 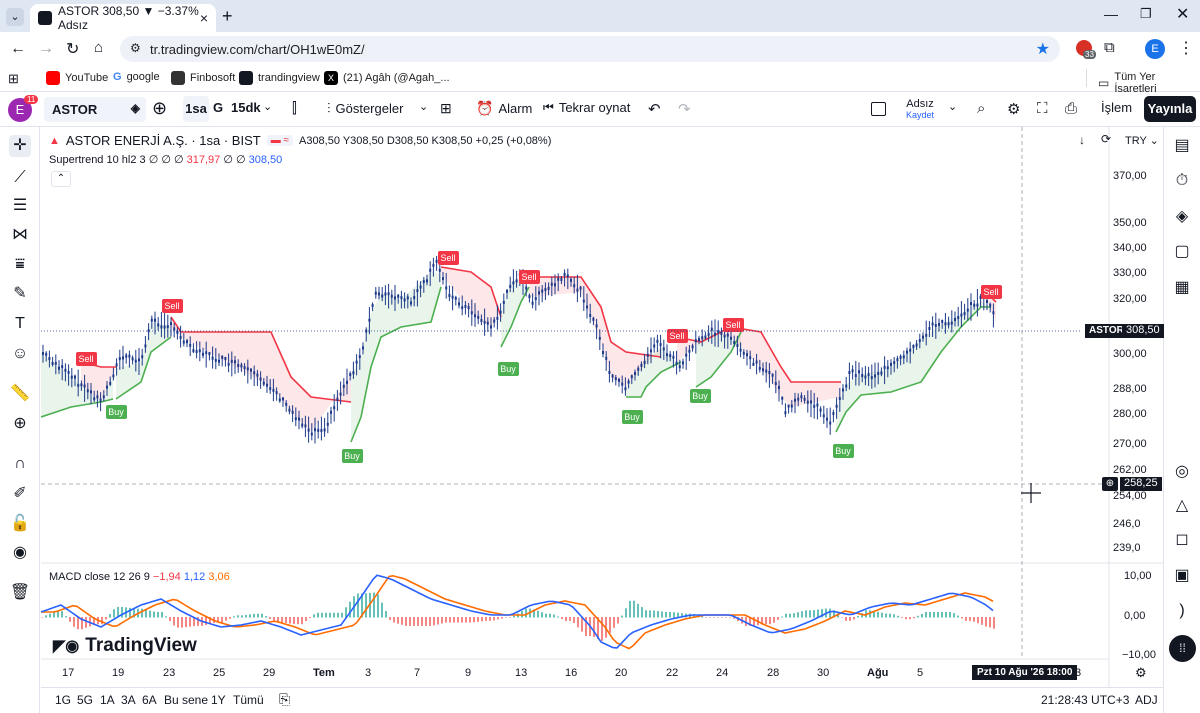 I want to click on fib-lines-icon: ☰, so click(x=20, y=205).